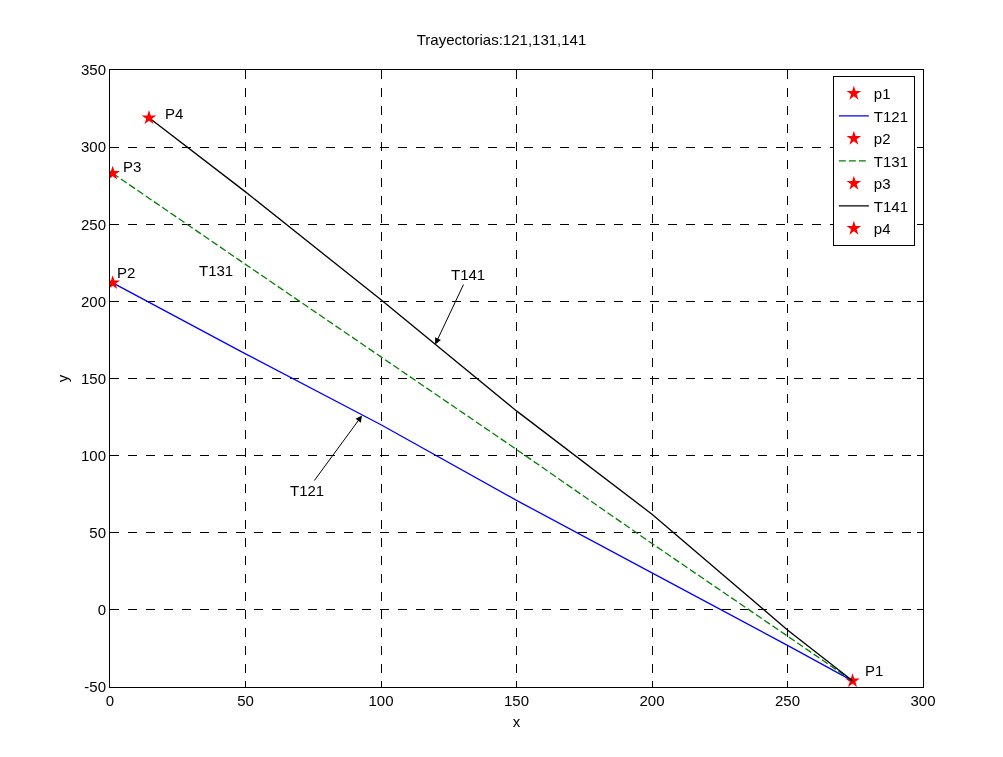  What do you see at coordinates (882, 139) in the screenshot?
I see `legend-label: p2` at bounding box center [882, 139].